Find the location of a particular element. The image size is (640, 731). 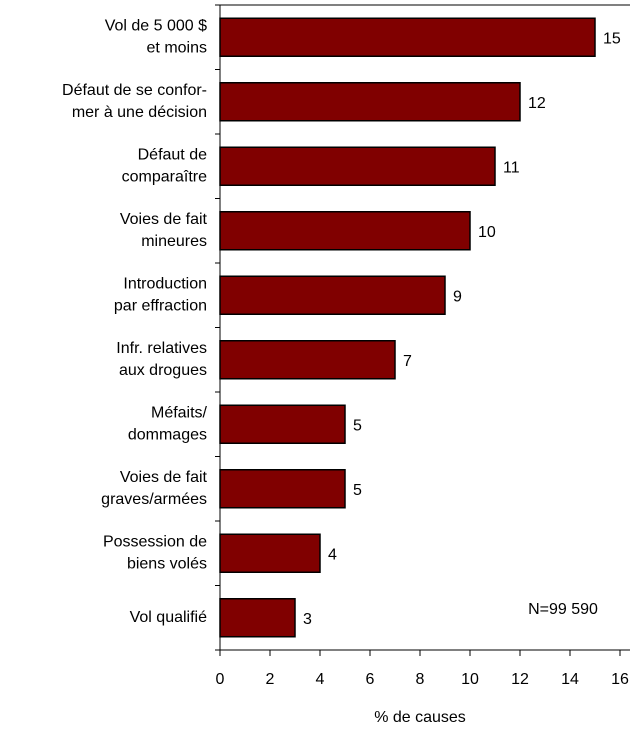

x-axis-title: % de causes is located at coordinates (420, 717).